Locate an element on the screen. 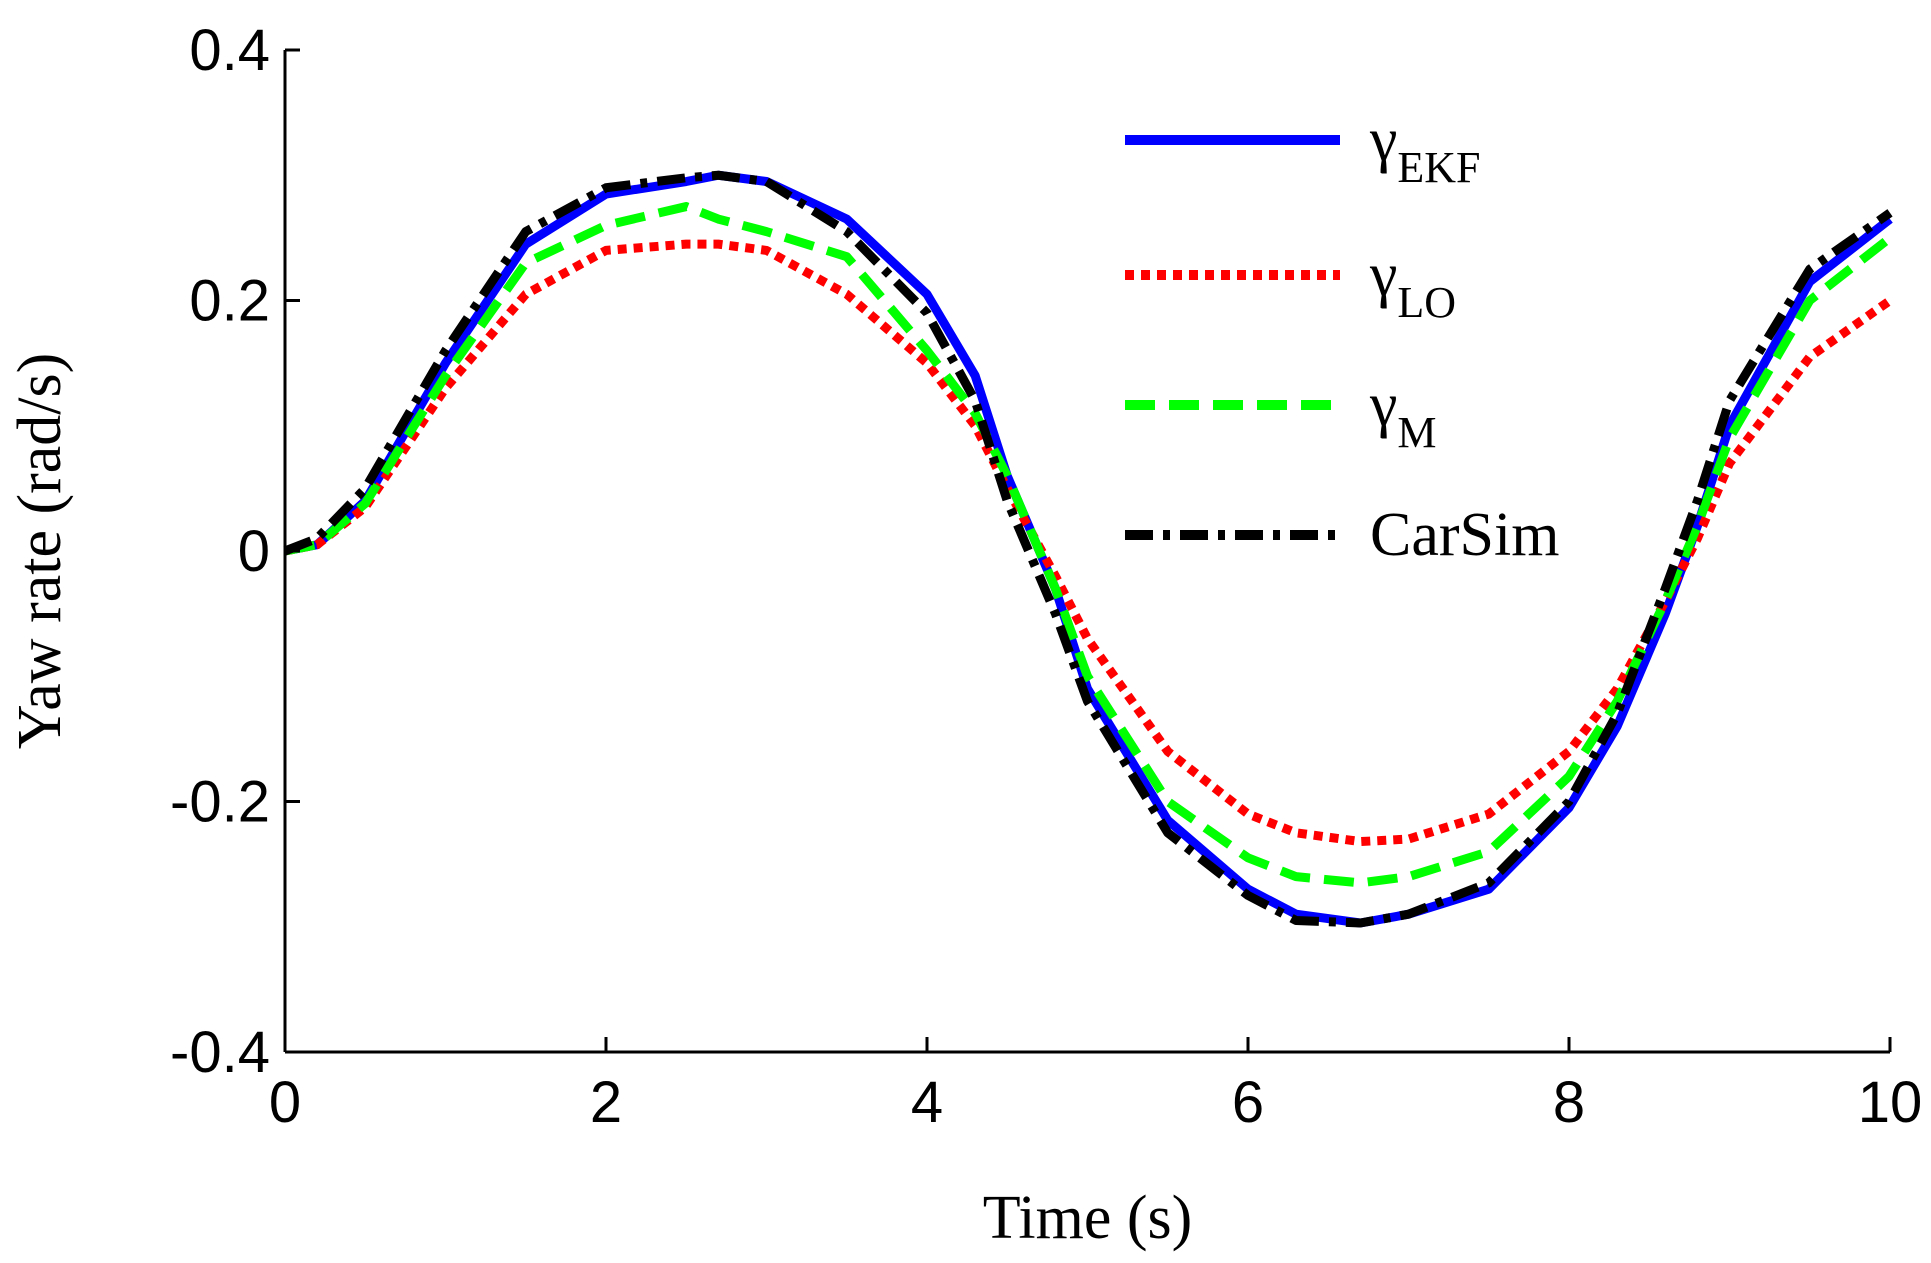  legend-label-m: γM is located at coordinates (1403, 414).